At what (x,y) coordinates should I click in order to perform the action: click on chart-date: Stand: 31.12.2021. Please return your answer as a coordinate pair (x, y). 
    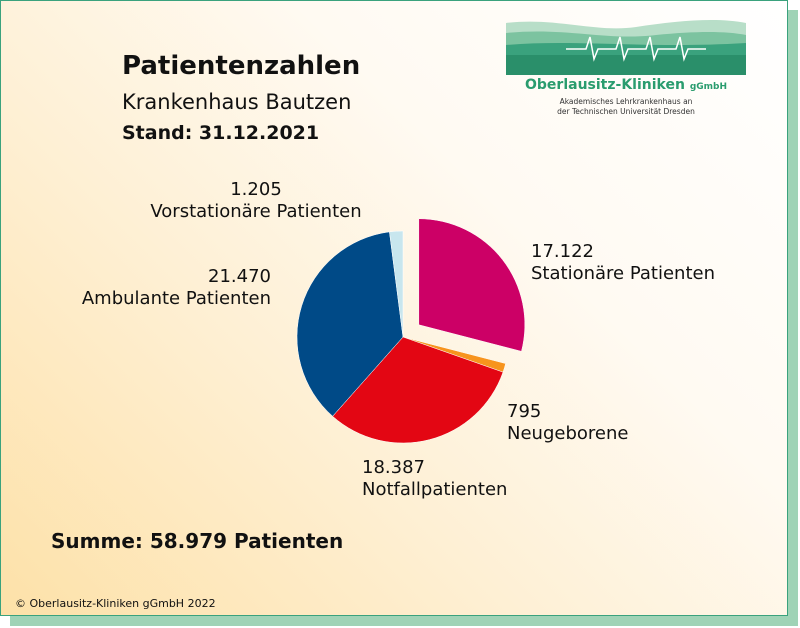
    Looking at the image, I should click on (221, 133).